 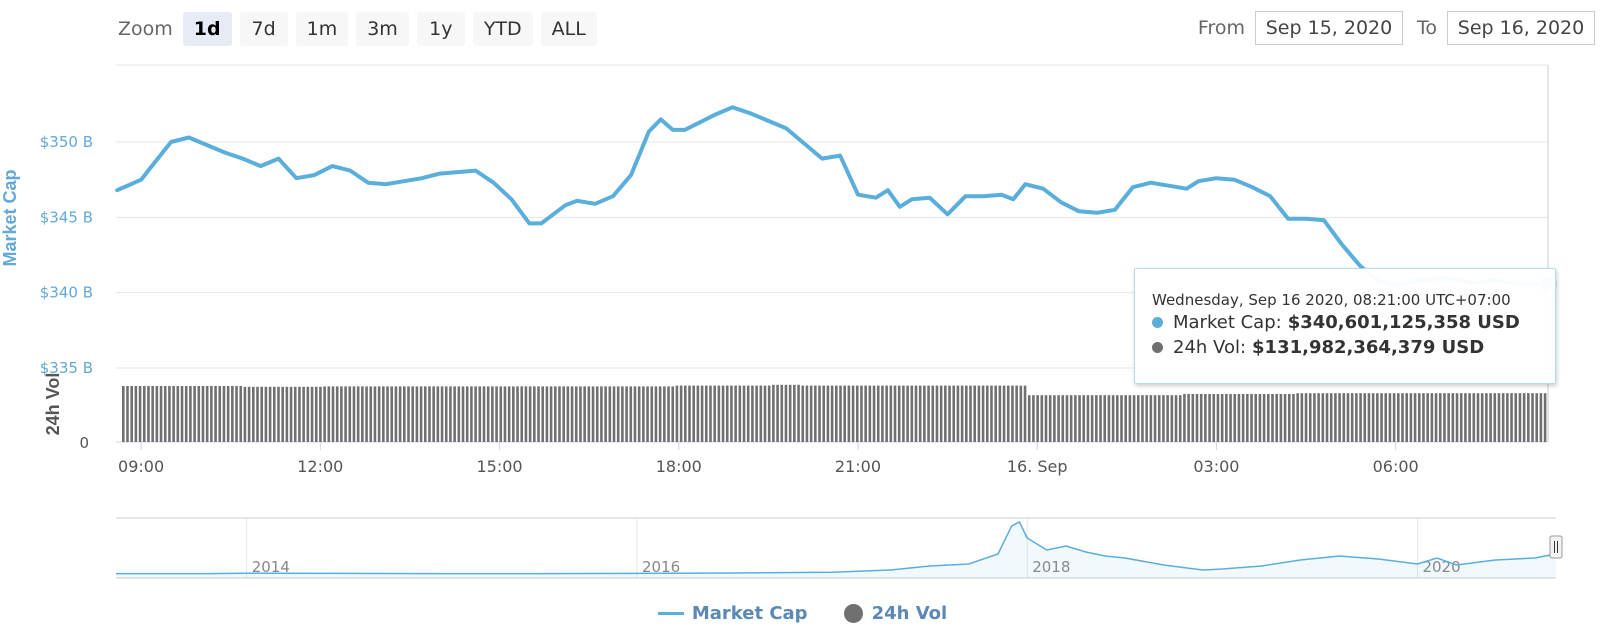 I want to click on zoom-ytd-button: YTD, so click(x=502, y=29).